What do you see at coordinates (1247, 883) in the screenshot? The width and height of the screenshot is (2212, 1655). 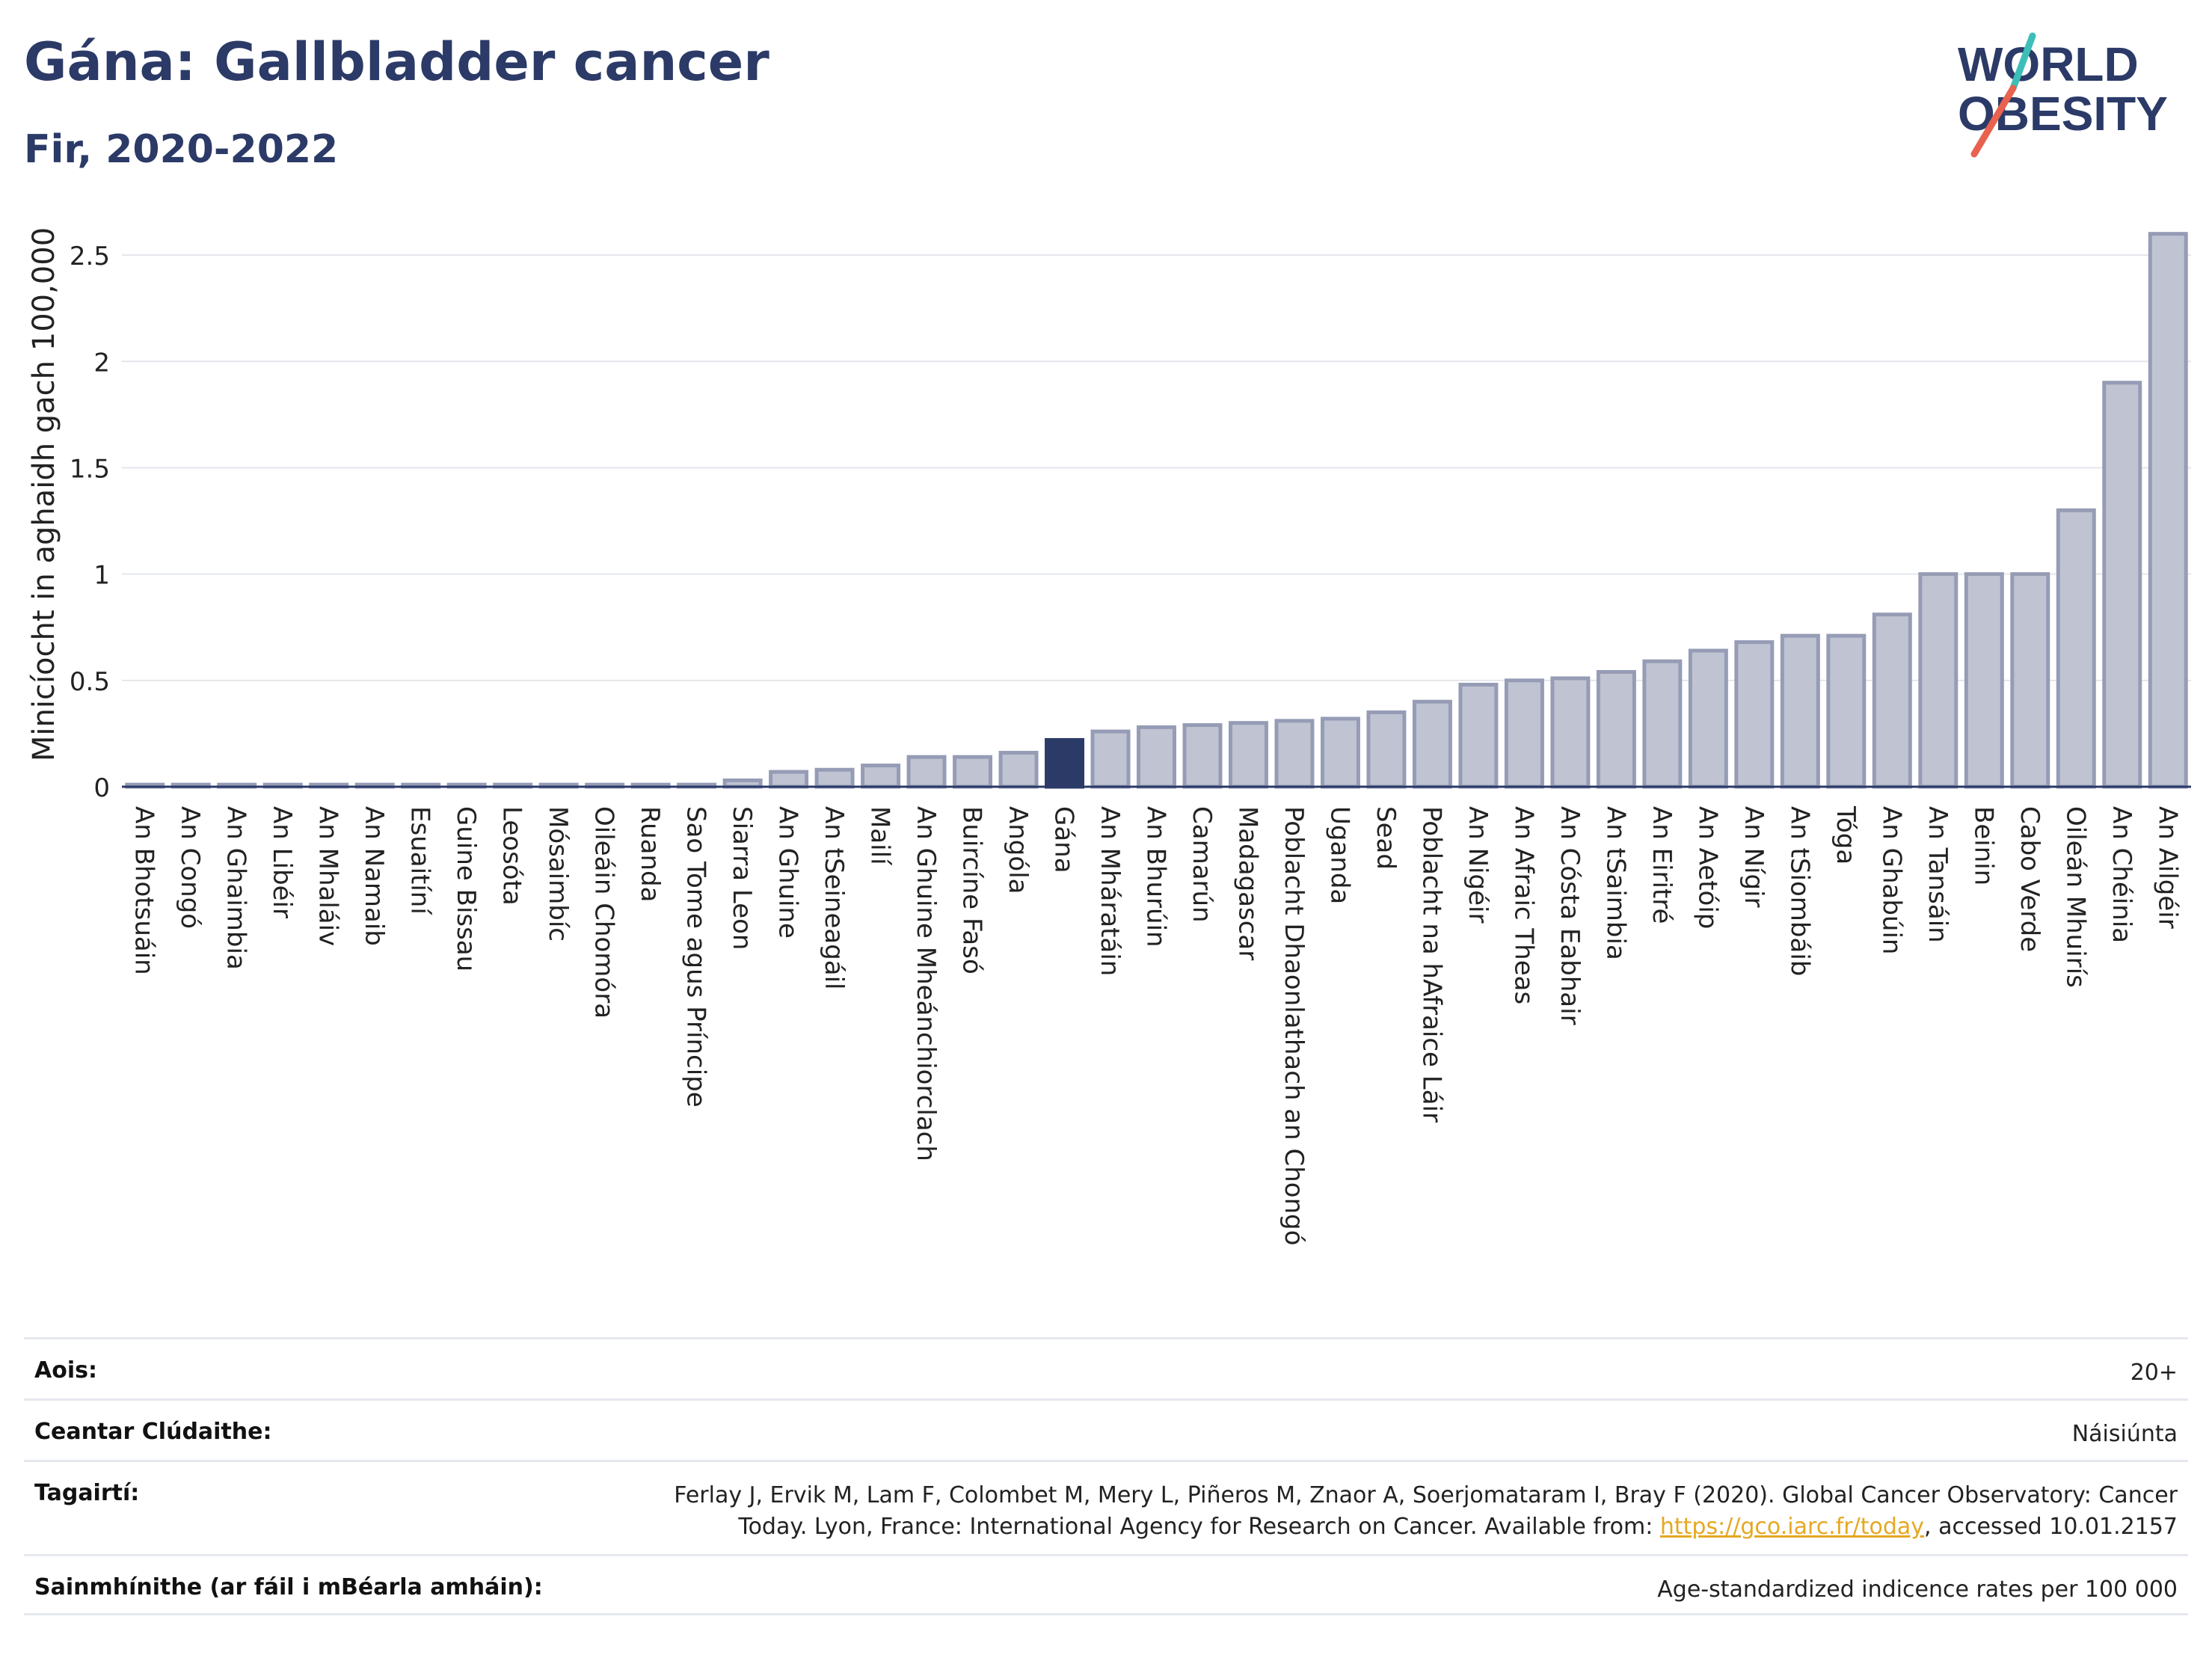 I see `x-tick-label: Madagascar` at bounding box center [1247, 883].